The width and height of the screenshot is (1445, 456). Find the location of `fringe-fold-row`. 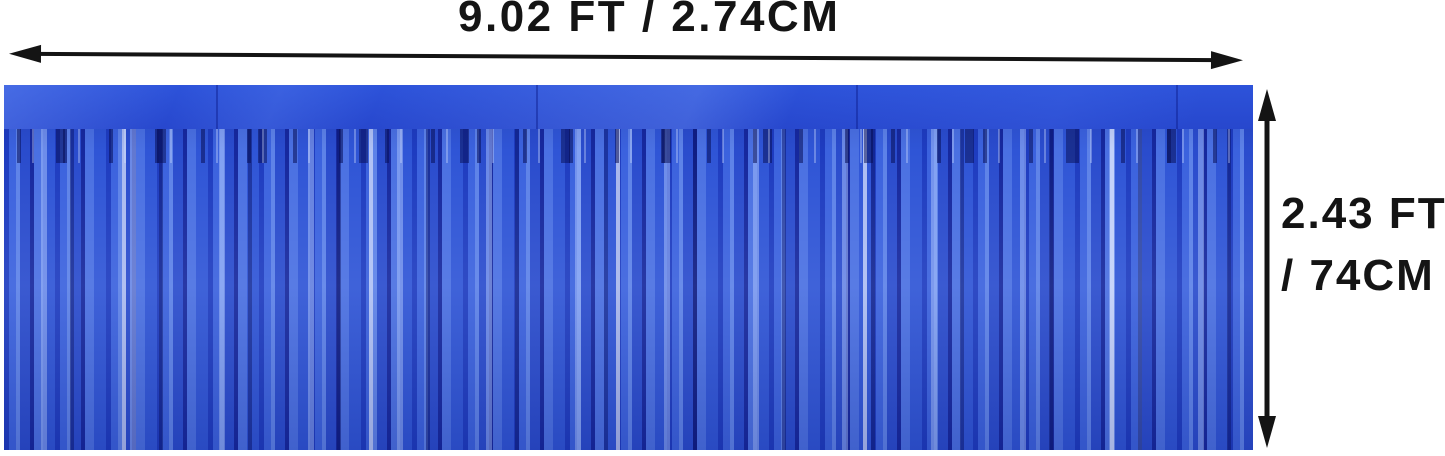

fringe-fold-row is located at coordinates (628, 145).